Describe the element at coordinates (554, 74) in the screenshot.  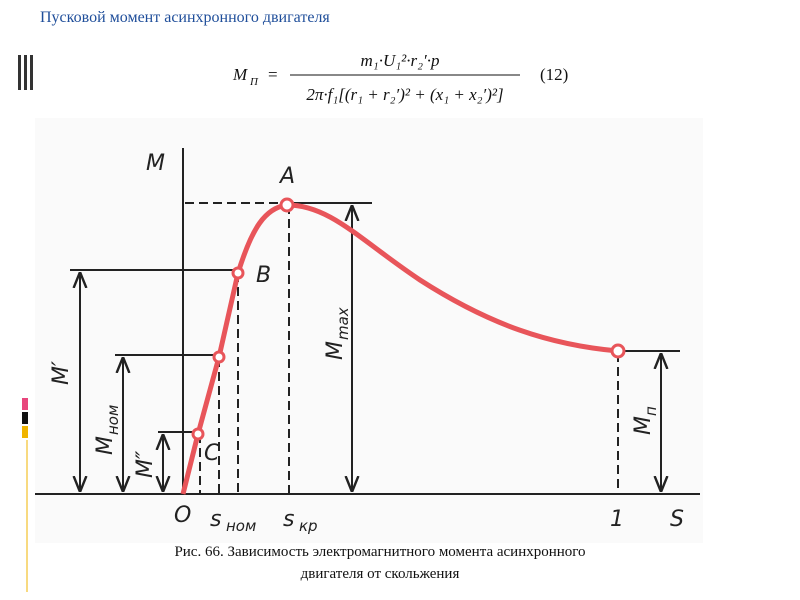
I see `formula-number: (12)` at that location.